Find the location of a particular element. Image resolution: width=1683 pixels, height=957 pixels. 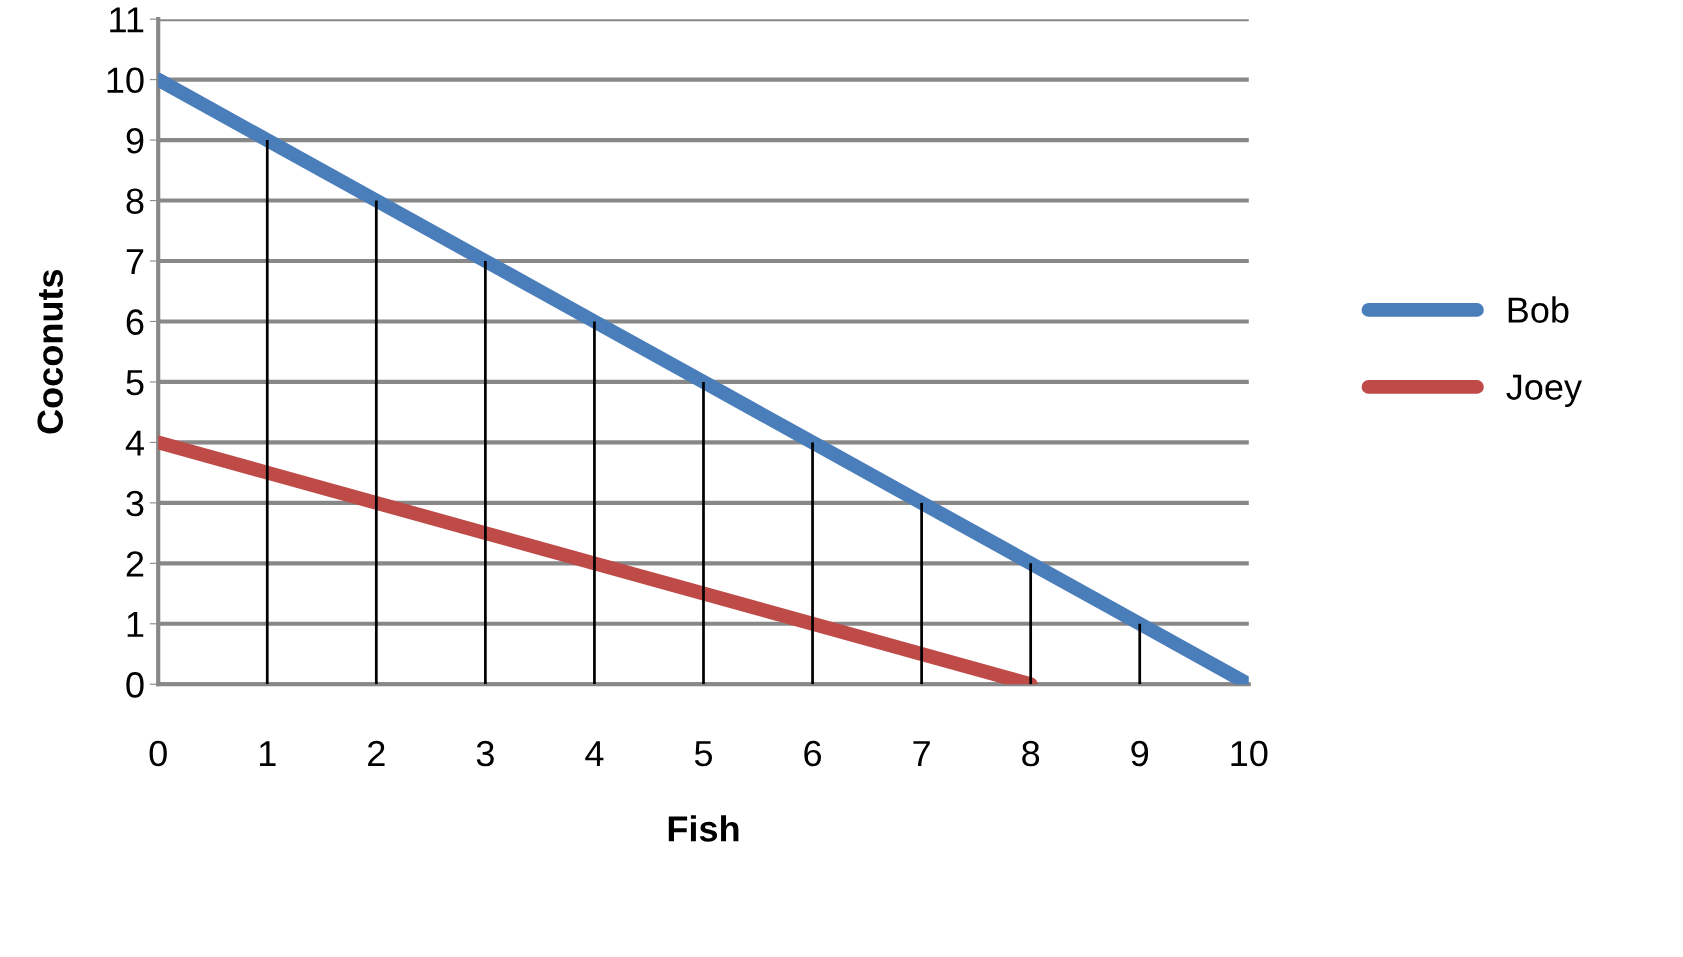

x-tick-label: 9 is located at coordinates (1140, 753).